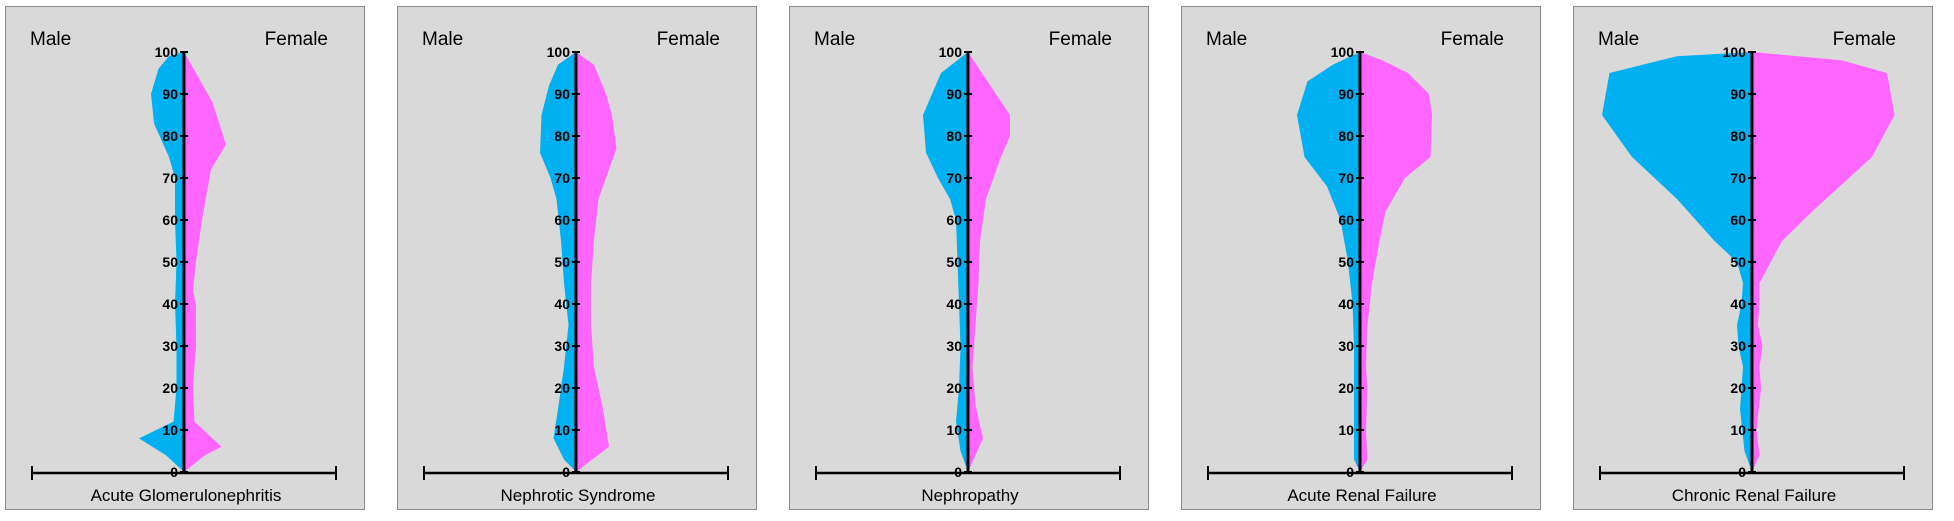  Describe the element at coordinates (1362, 495) in the screenshot. I see `chart-title: Acute Renal Failure` at that location.